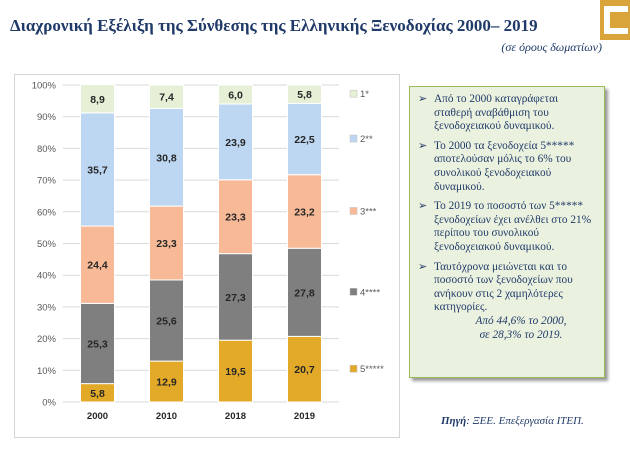 The width and height of the screenshot is (630, 451). I want to click on note-tail-line-2: σε 28,3% το 2019., so click(521, 334).